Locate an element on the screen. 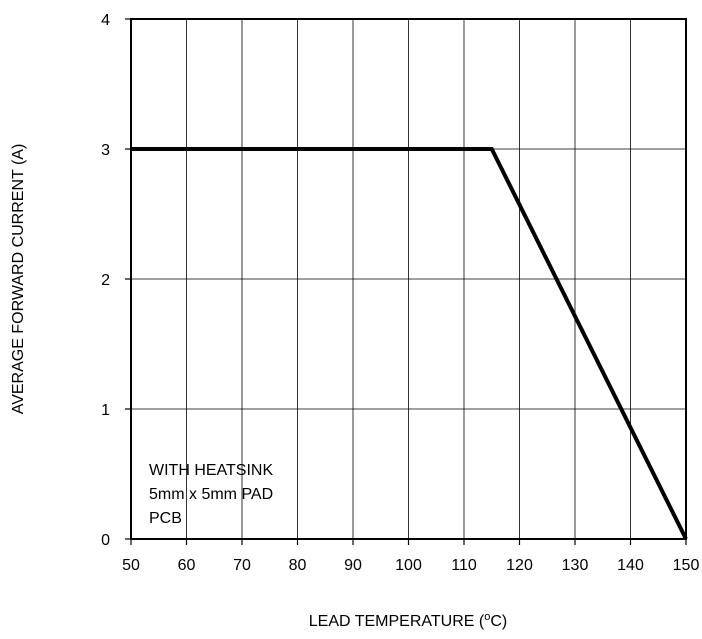 The image size is (702, 639). annotation: WITH HEATSINK 5mm x 5mm PAD PCB is located at coordinates (211, 494).